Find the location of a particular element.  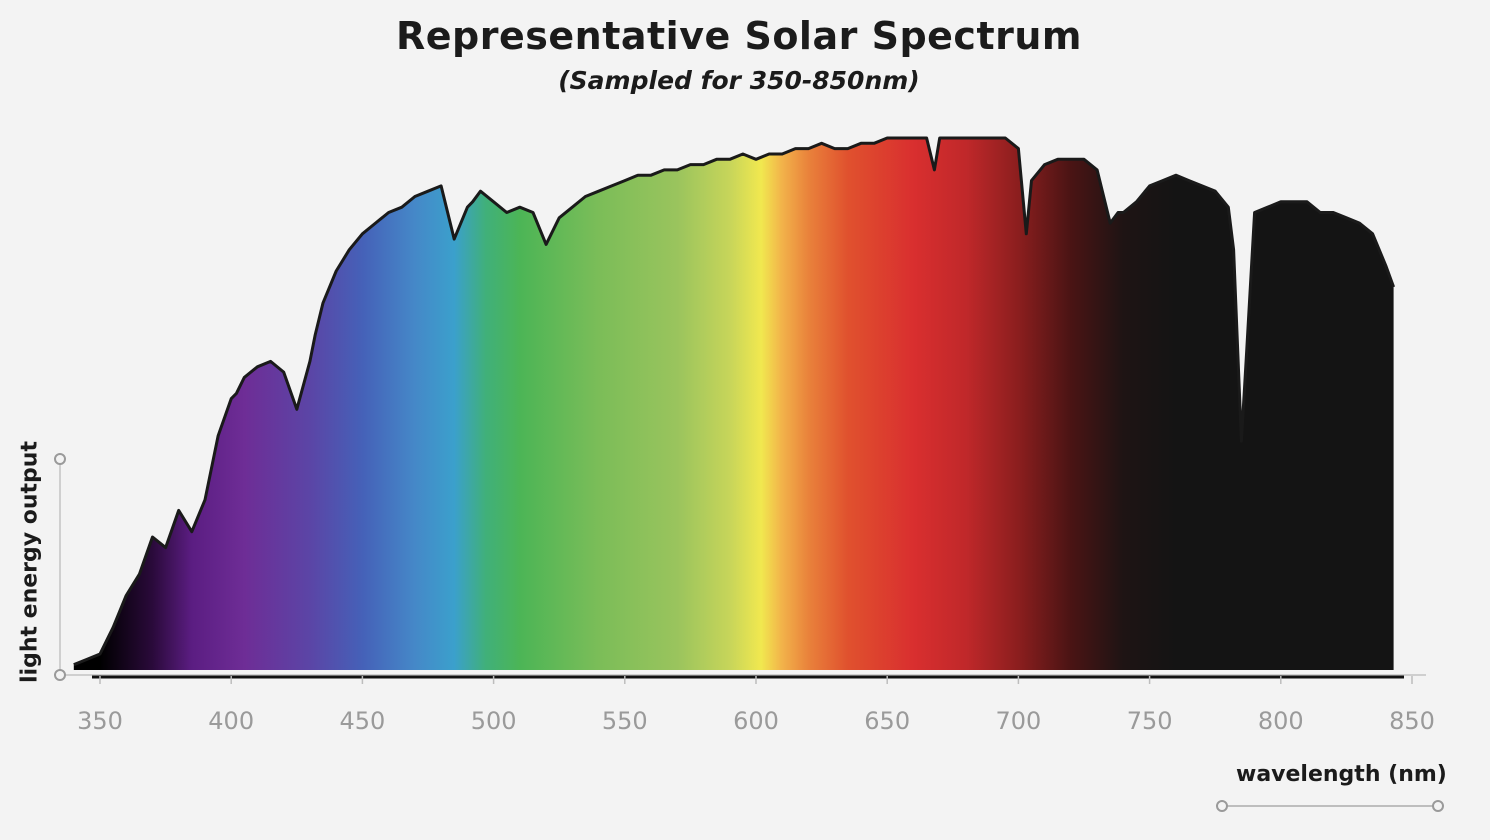

x-tick-label: 650 is located at coordinates (887, 721).